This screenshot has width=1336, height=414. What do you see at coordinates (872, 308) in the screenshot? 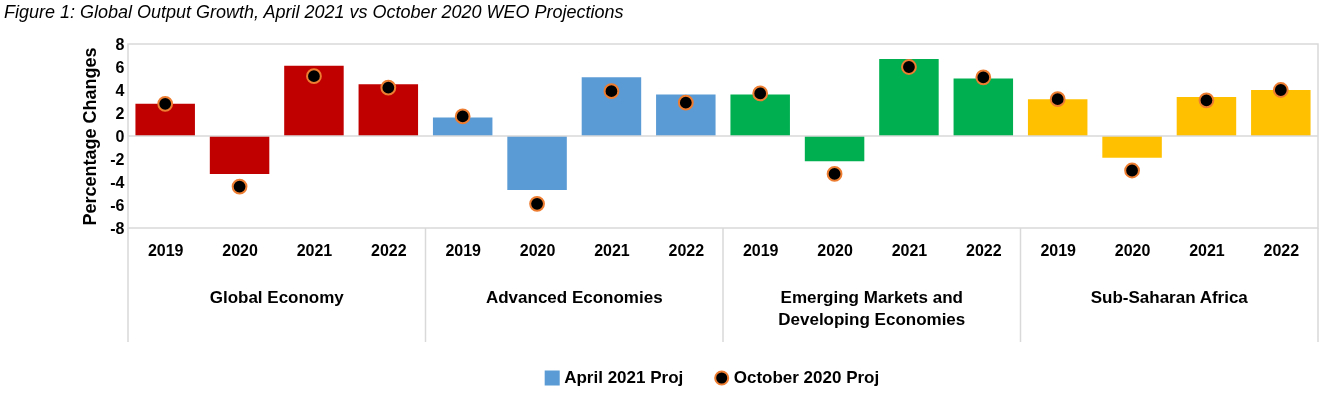
I see `text: Emerging Markets and Developing Economies` at bounding box center [872, 308].